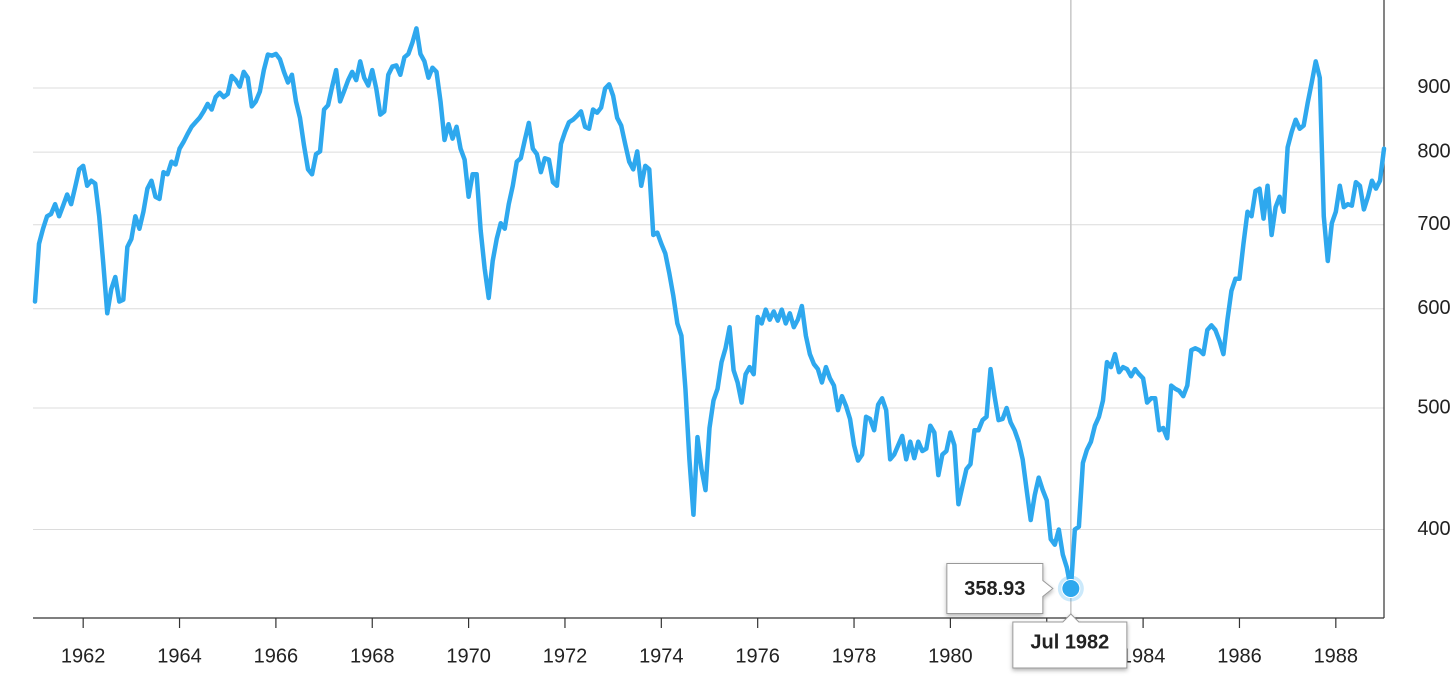  Describe the element at coordinates (994, 589) in the screenshot. I see `value-tooltip-text: 358.93` at that location.